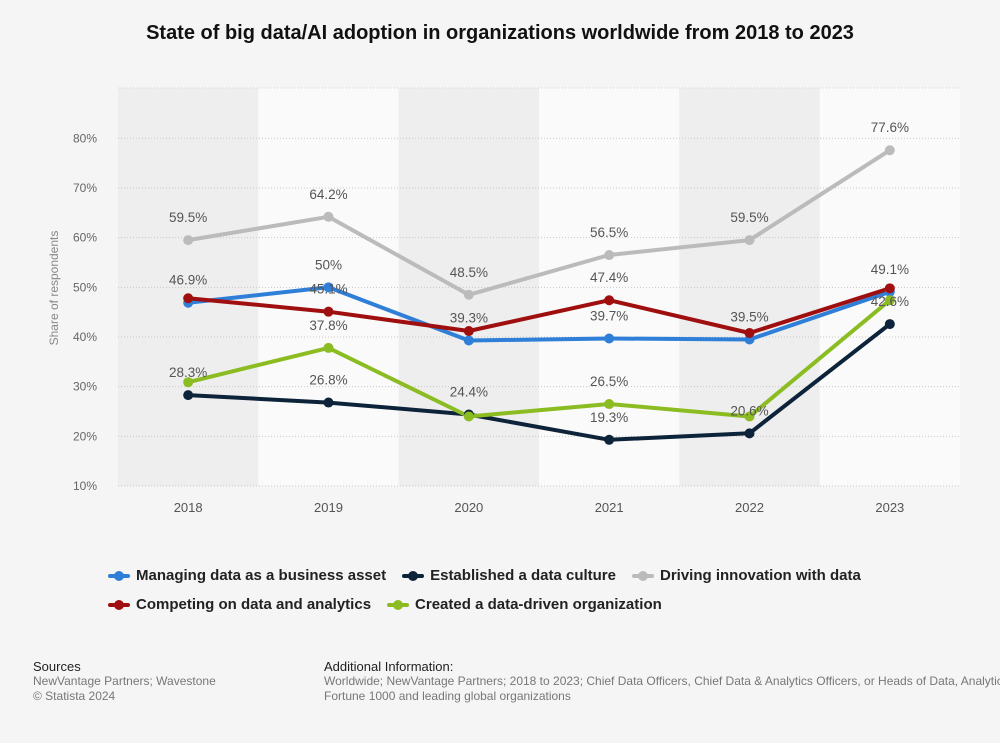 This screenshot has height=743, width=1000. I want to click on x-tick-label: 2023, so click(889, 507).